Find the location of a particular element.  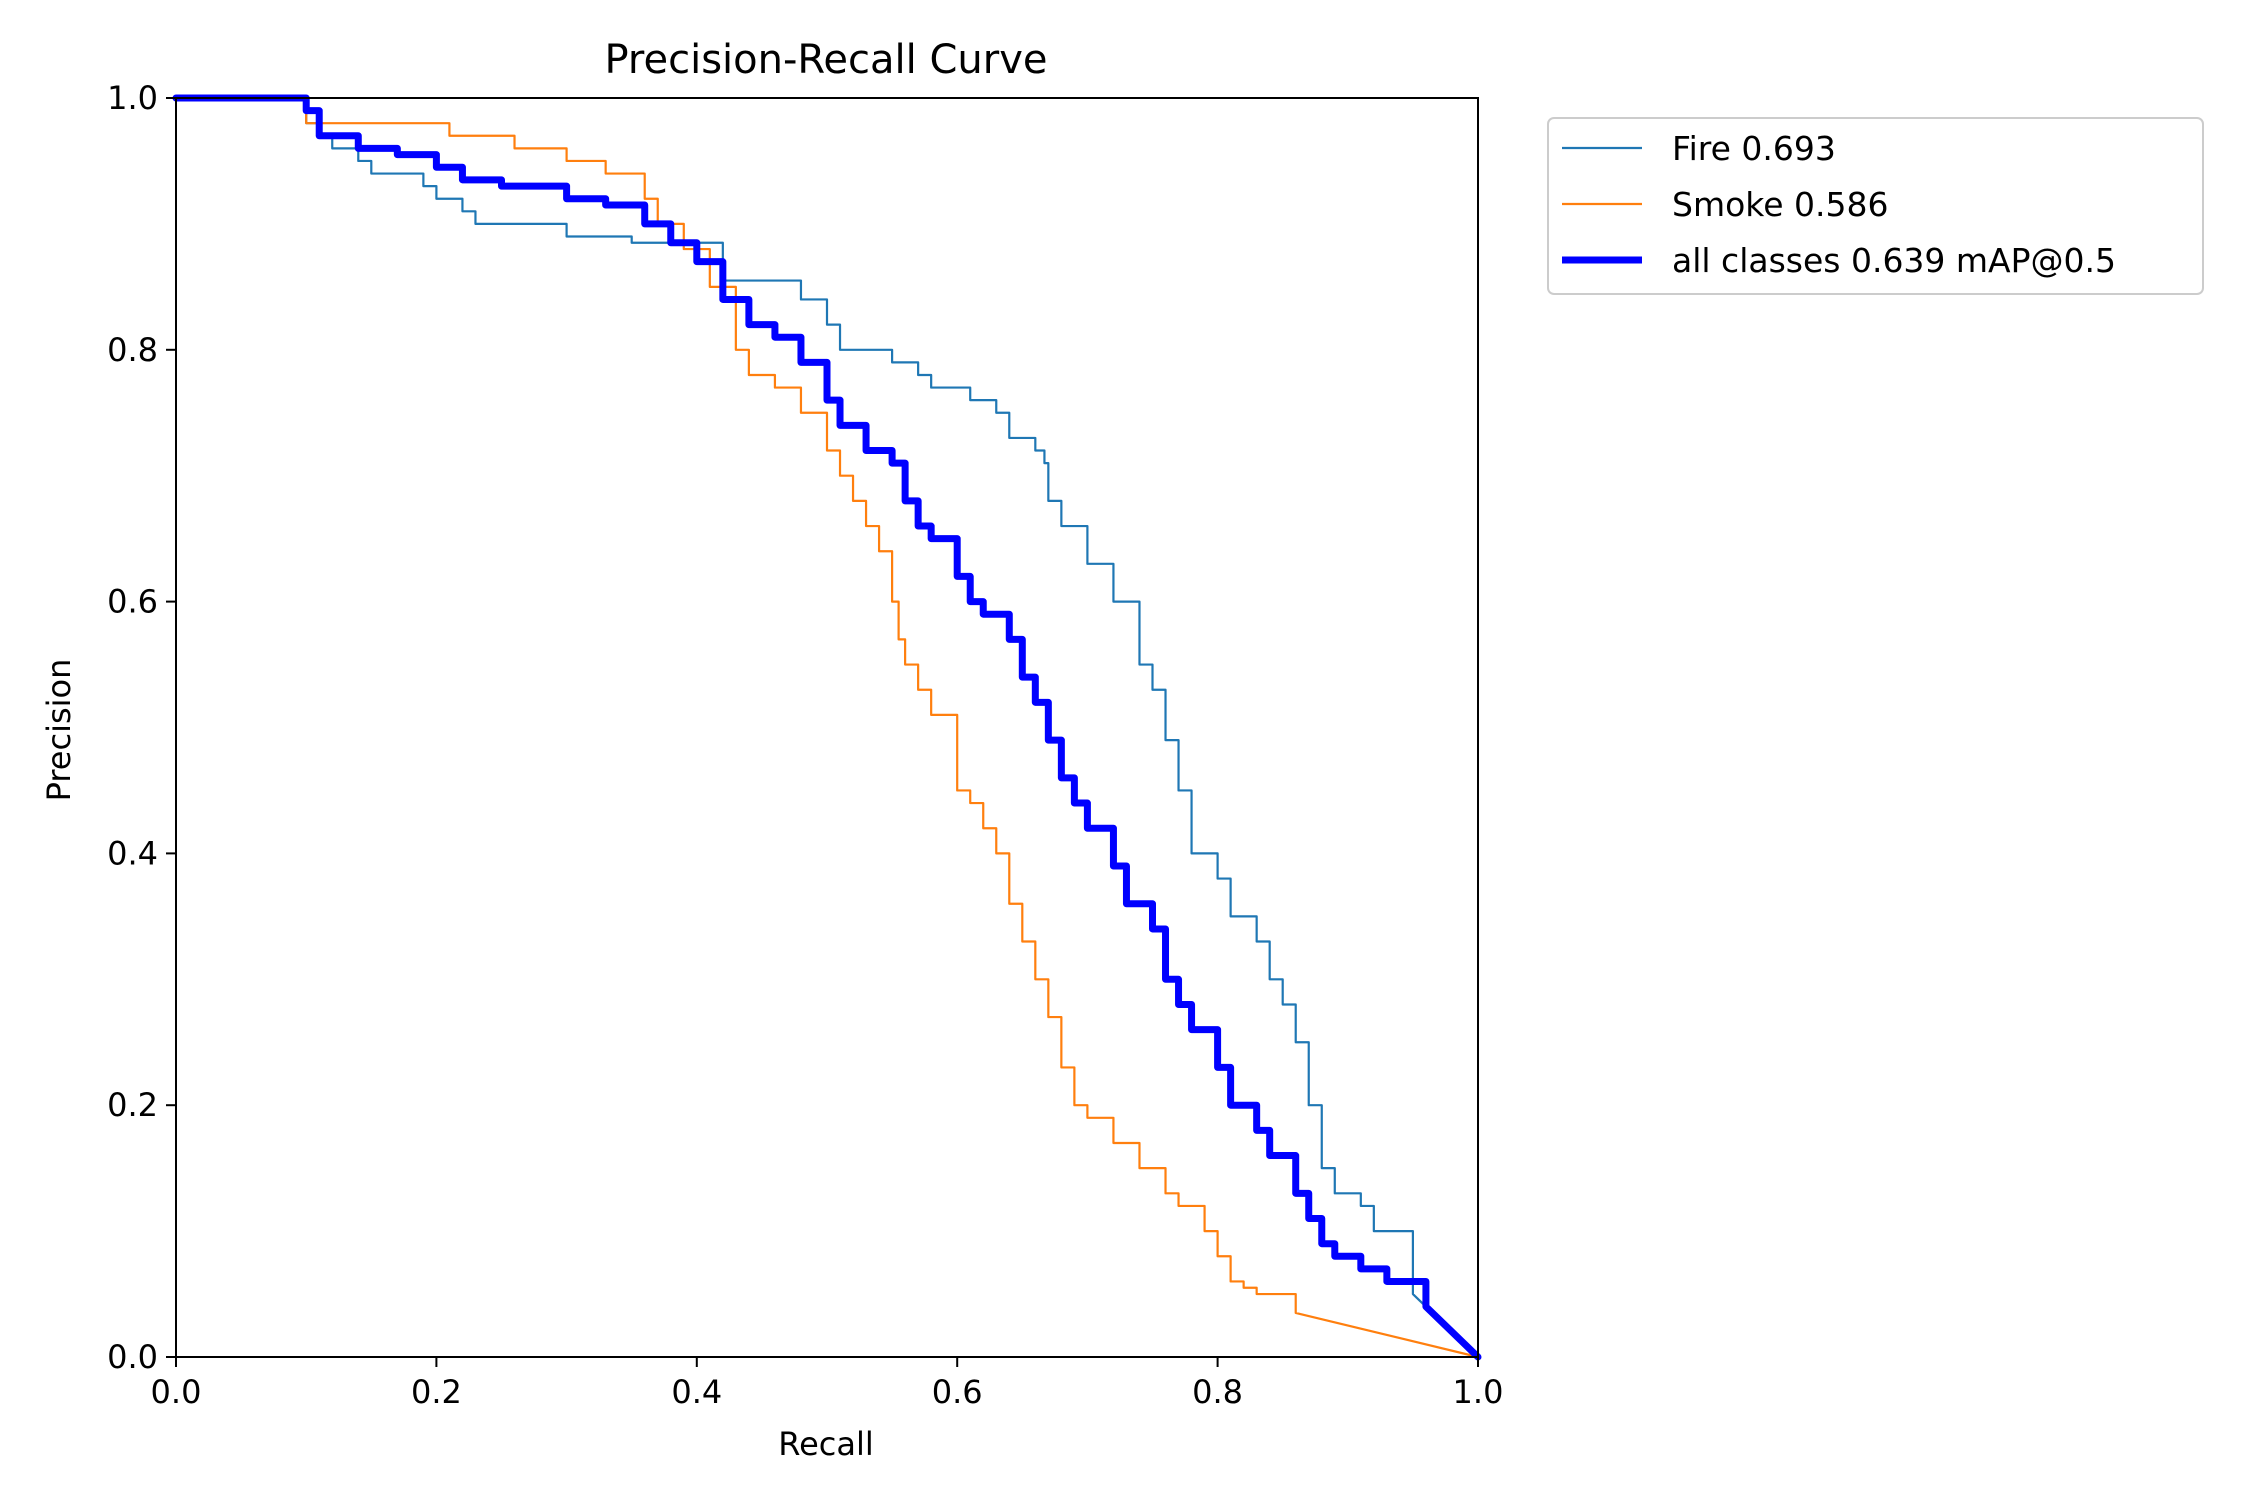

x-tick-label: 1.0 is located at coordinates (1478, 1392).